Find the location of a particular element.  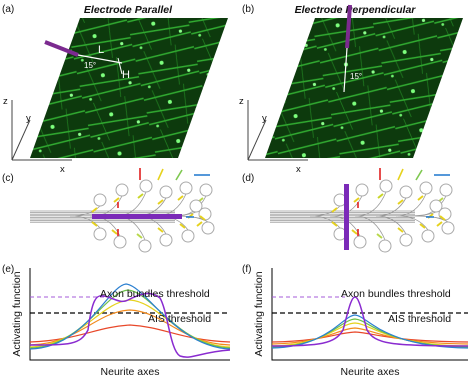

panel-d: (d) is located at coordinates (348, 210).